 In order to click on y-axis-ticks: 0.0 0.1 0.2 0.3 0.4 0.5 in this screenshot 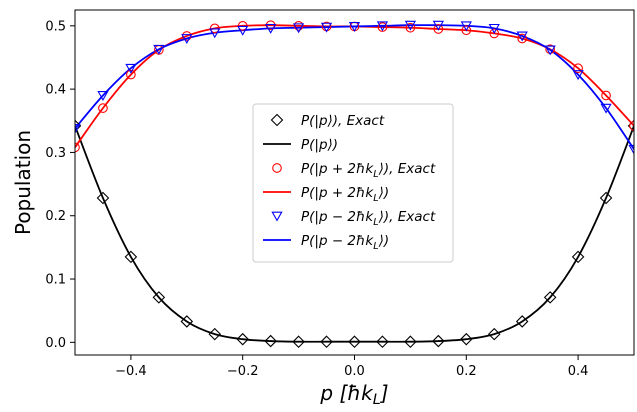, I will do `click(60, 185)`.